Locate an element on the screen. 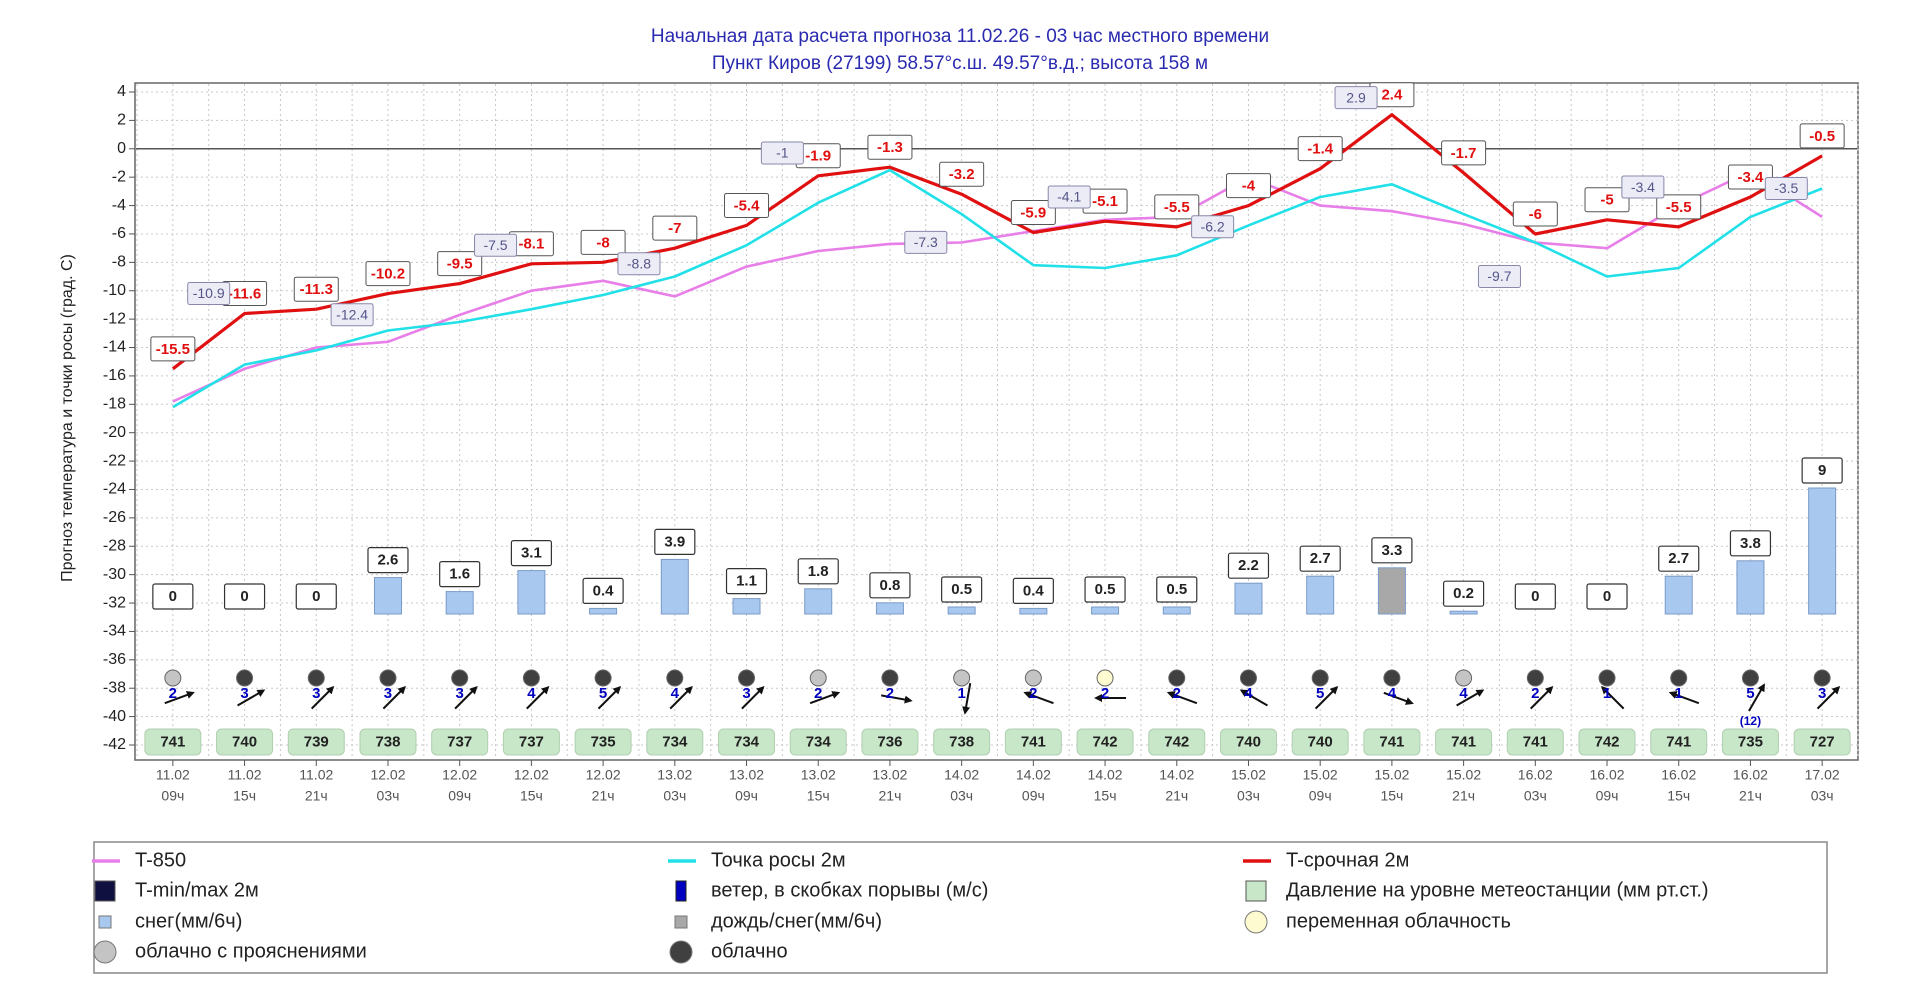 The image size is (1920, 1000). x-tick-label: 13.02 is located at coordinates (889, 775).